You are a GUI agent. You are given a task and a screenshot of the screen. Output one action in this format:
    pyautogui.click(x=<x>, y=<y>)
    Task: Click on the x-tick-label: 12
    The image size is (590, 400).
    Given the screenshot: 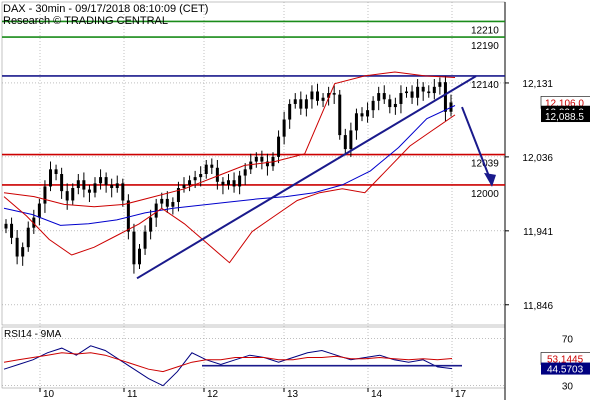 What is the action you would take?
    pyautogui.click(x=213, y=394)
    